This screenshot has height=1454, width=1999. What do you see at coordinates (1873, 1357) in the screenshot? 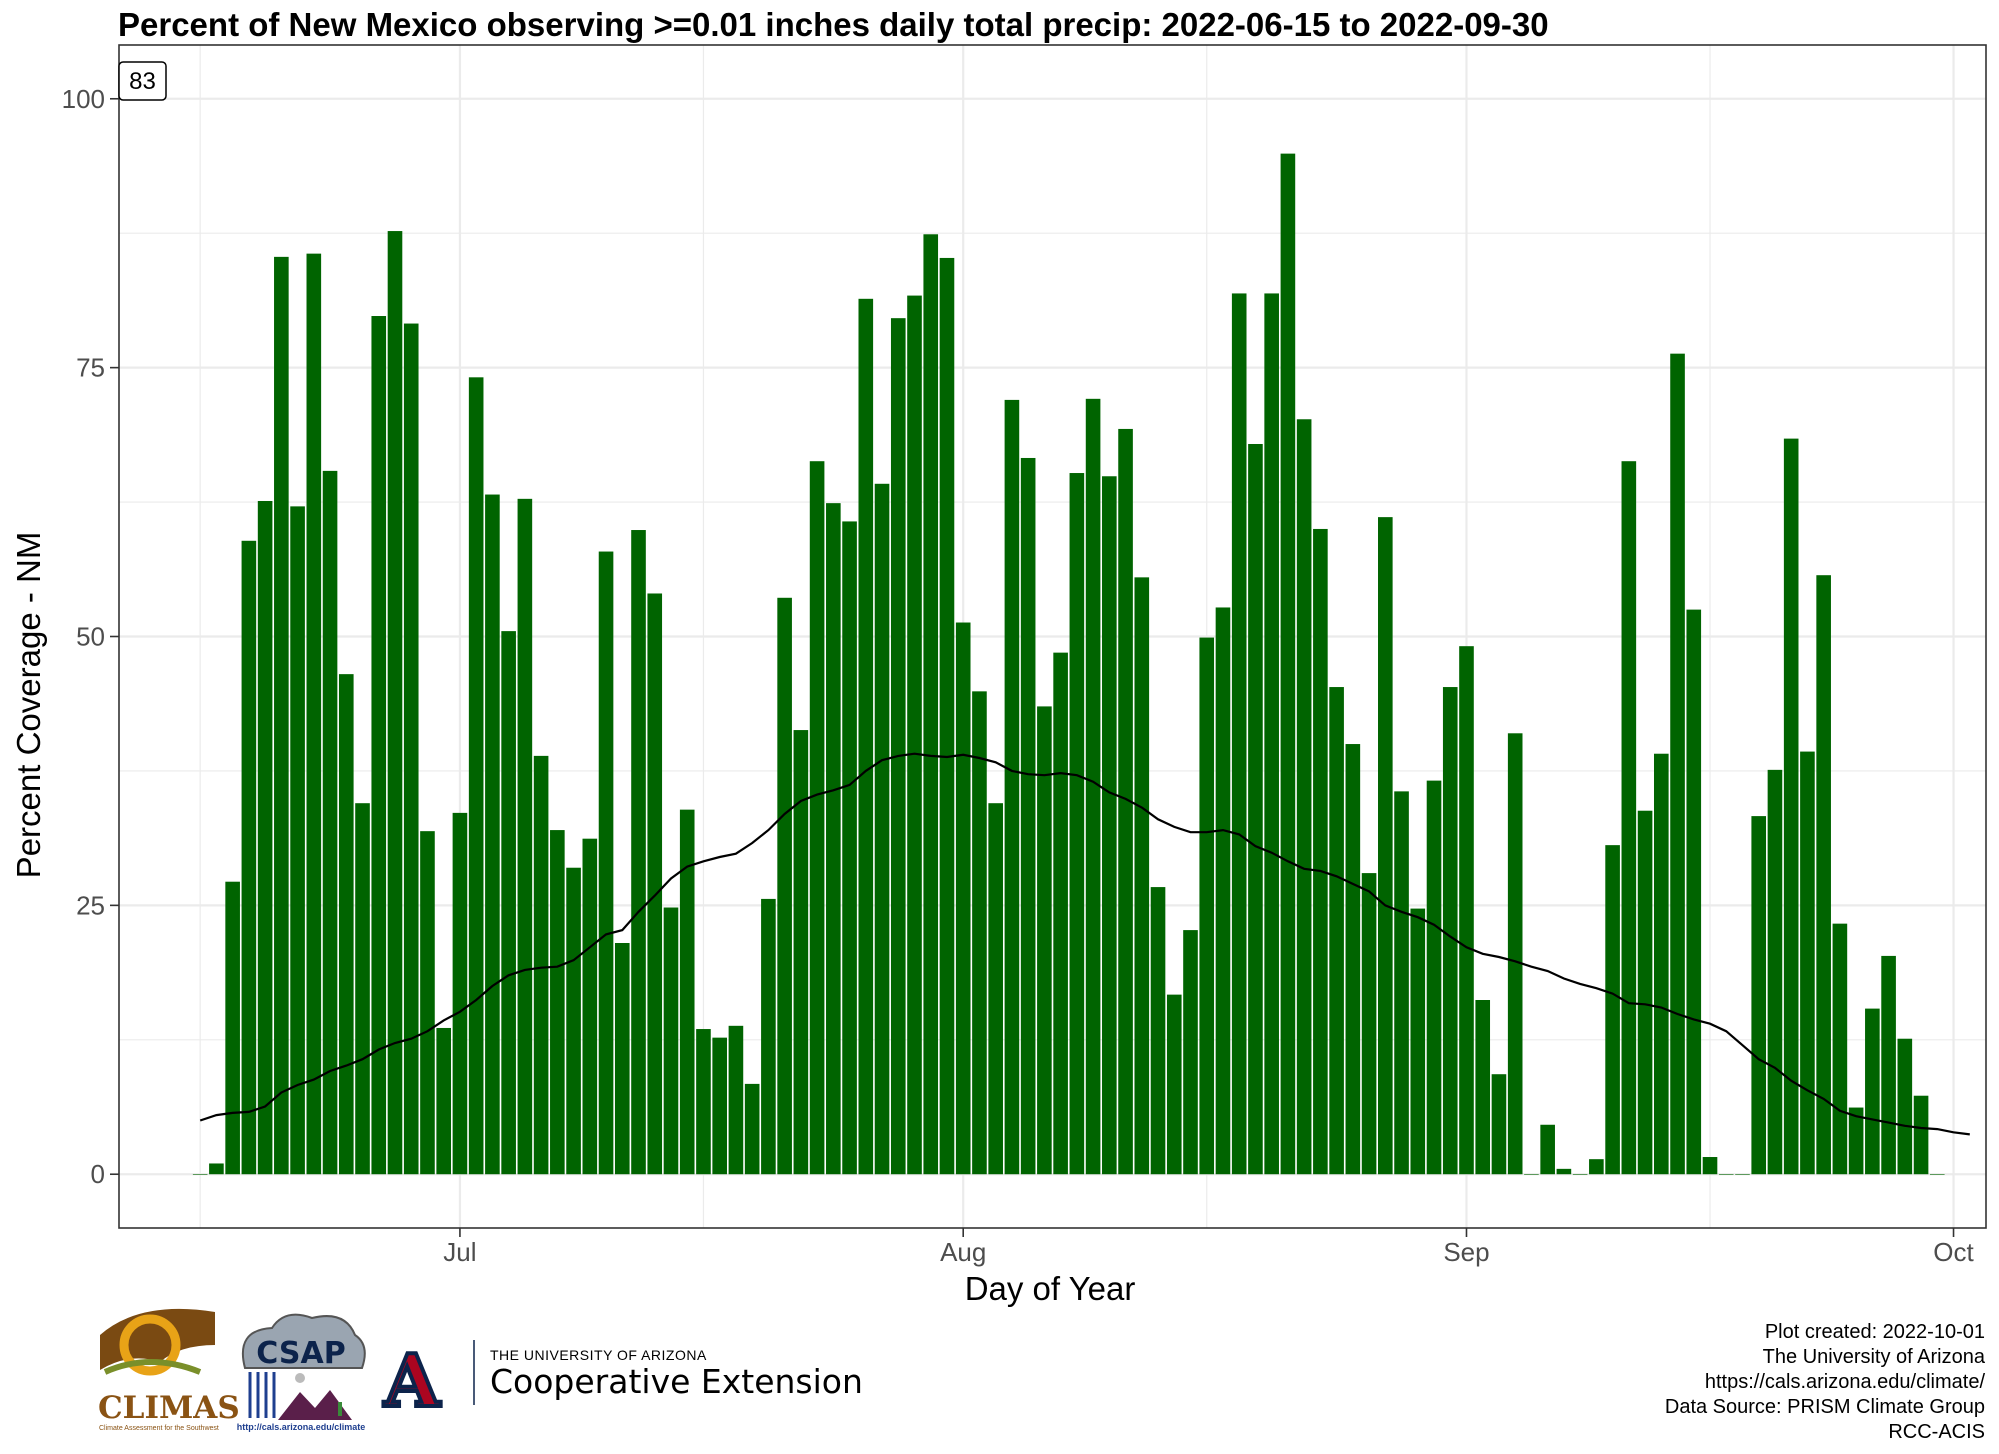
I see `credit-line-institution: The University of Arizona` at bounding box center [1873, 1357].